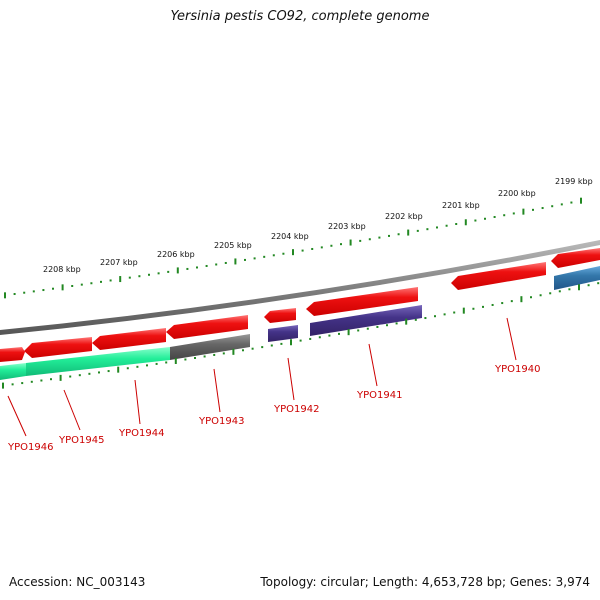  Describe the element at coordinates (366, 320) in the screenshot. I see `gene-ypo1941-lower` at that location.